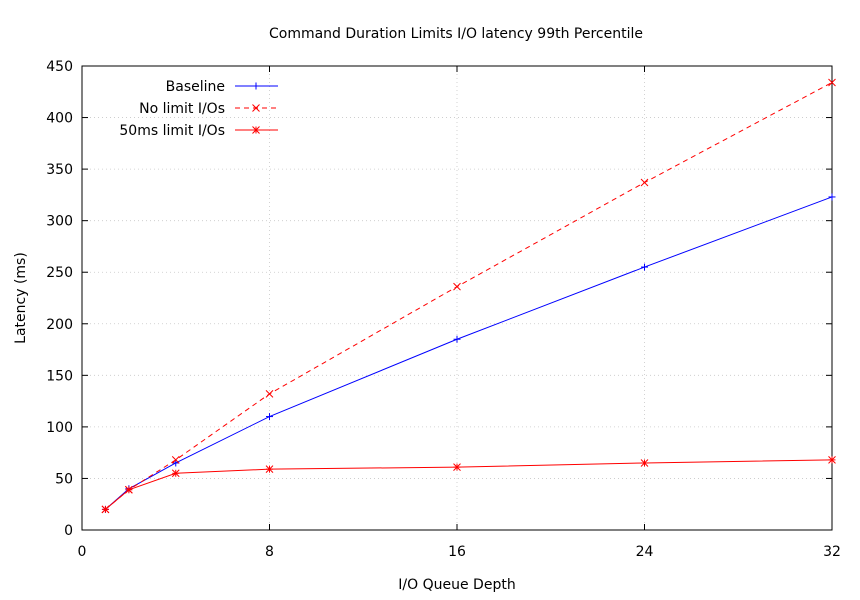 This screenshot has width=860, height=600. What do you see at coordinates (59, 273) in the screenshot?
I see `y-tick-label: 250` at bounding box center [59, 273].